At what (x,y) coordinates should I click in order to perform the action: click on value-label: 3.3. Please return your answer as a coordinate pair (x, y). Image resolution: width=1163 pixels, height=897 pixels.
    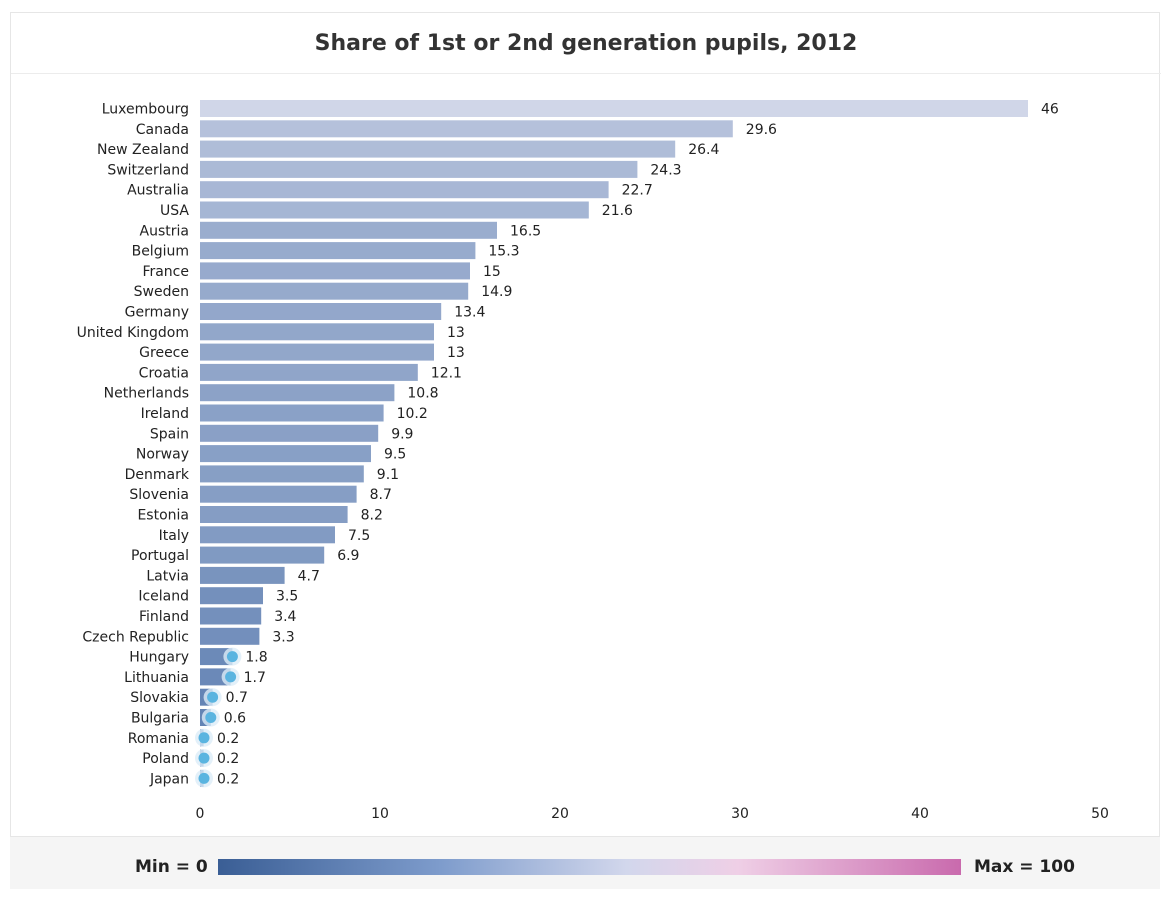
    Looking at the image, I should click on (283, 637).